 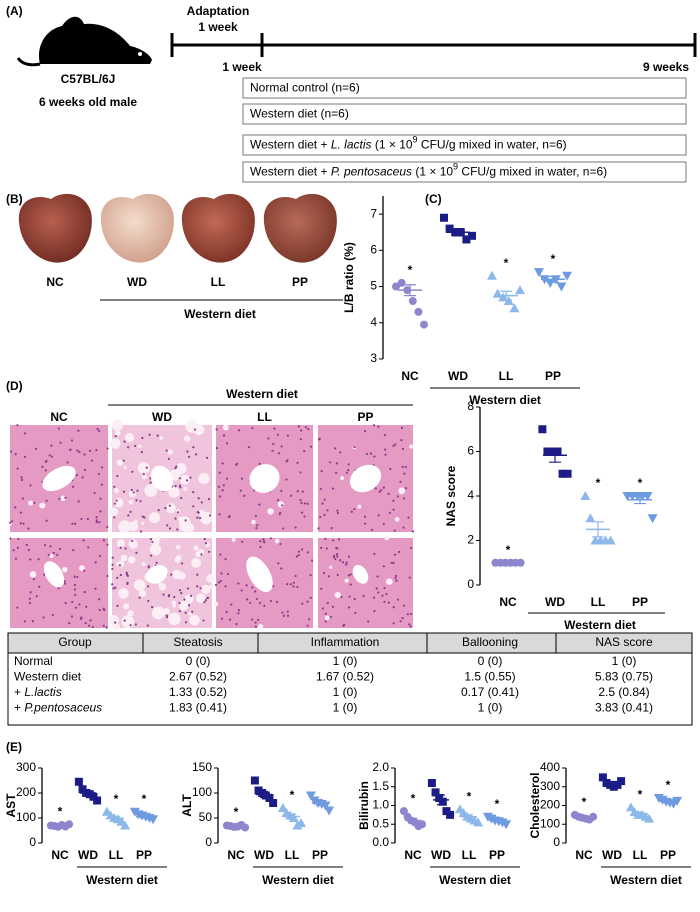 I want to click on x-tick-label: WD, so click(x=264, y=855).